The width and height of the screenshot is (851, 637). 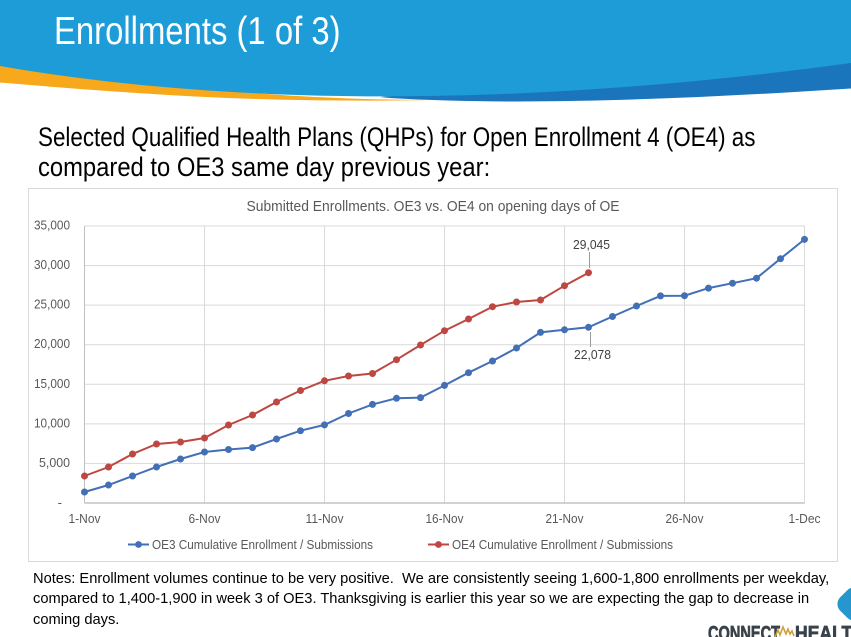 I want to click on svg-text: 16-Nov, so click(x=445, y=518).